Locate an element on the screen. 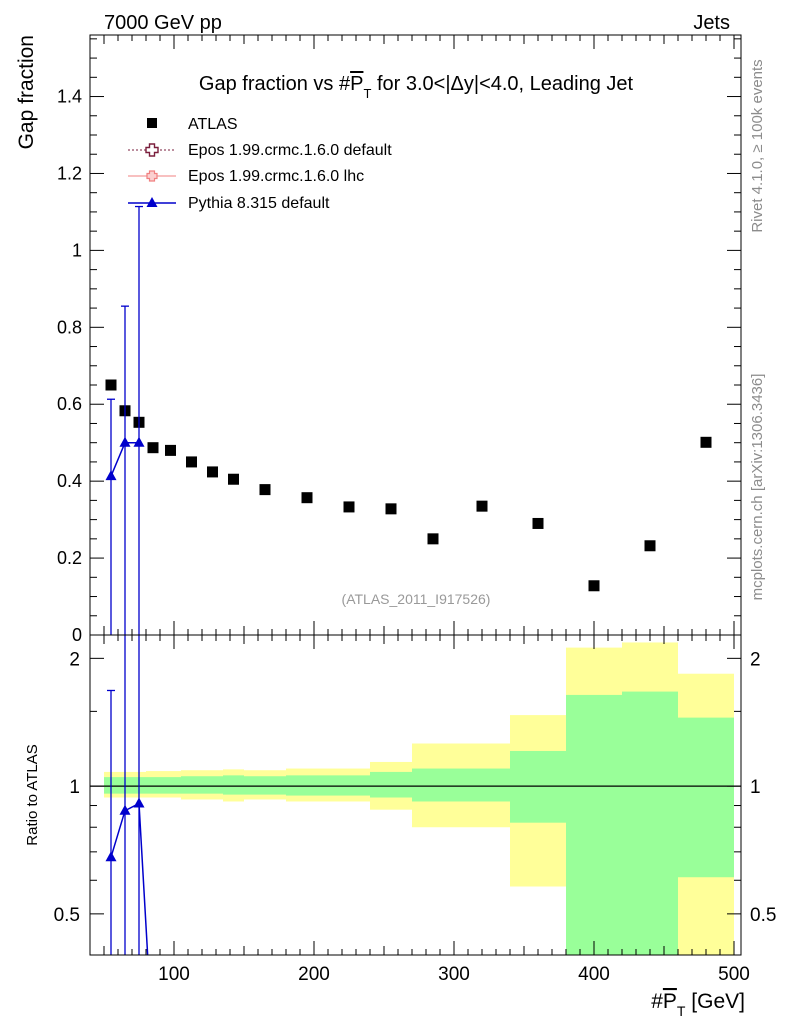  x-axis-label: #PT [GeV] is located at coordinates (698, 1004).